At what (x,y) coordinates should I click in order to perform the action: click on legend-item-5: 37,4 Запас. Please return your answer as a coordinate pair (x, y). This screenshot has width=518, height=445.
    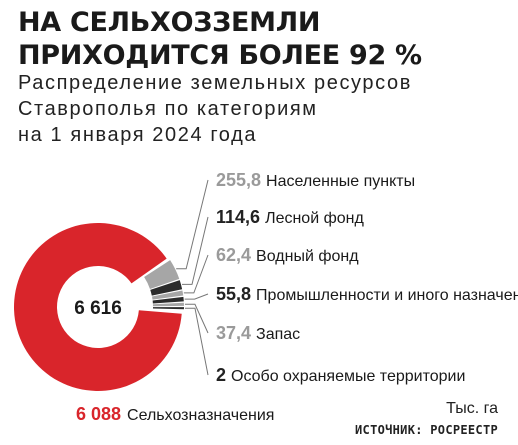
    Looking at the image, I should click on (258, 333).